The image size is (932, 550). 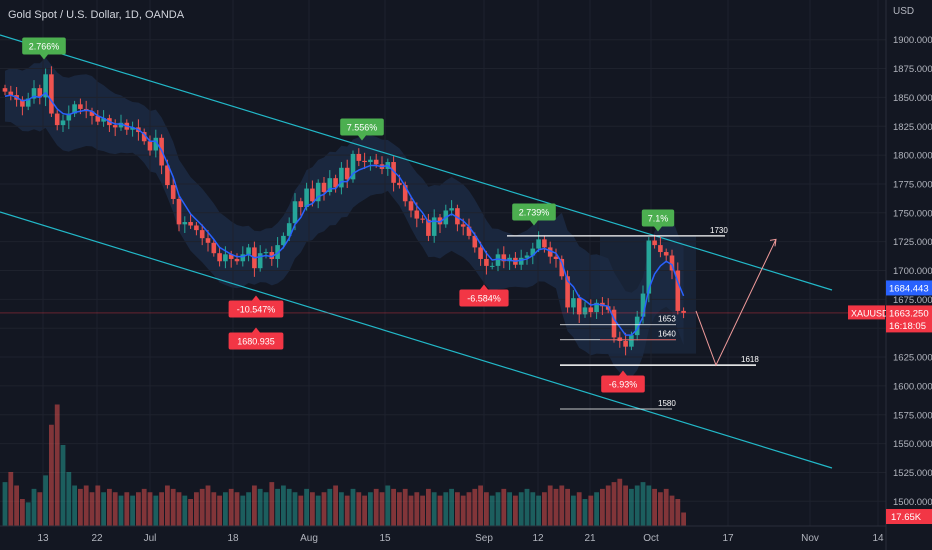 I want to click on level-label-1618: 1618, so click(x=750, y=359).